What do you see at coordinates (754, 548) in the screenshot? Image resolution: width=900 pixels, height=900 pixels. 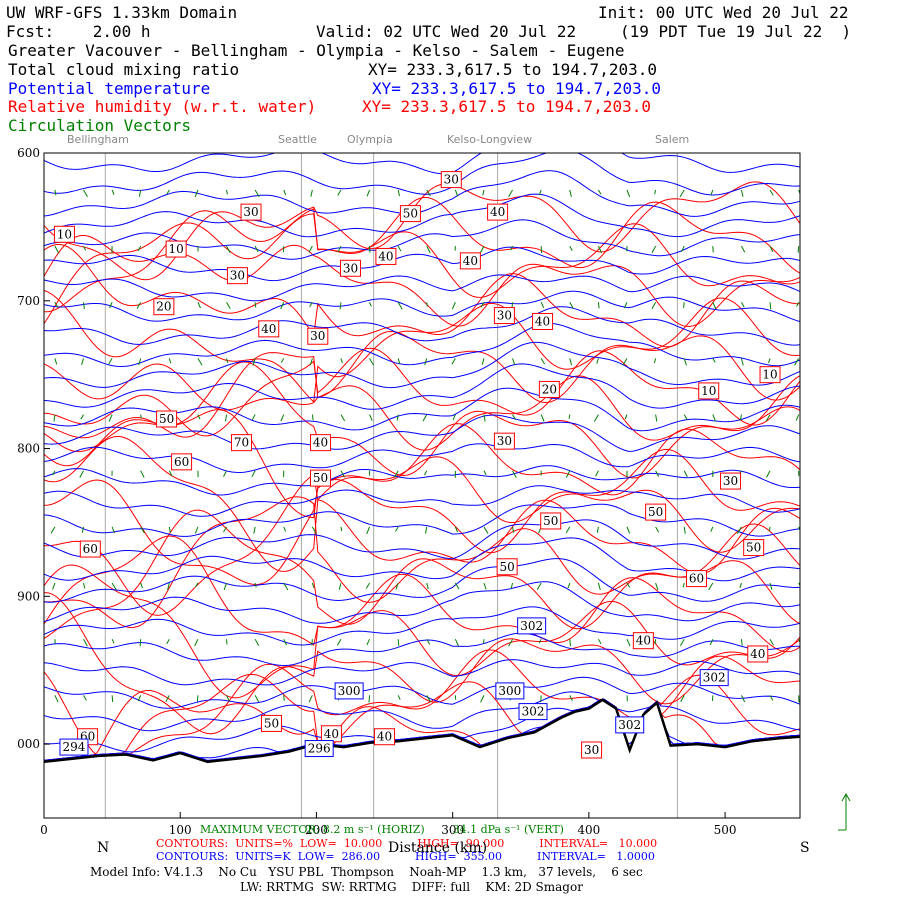 I see `rh-label-28: 50` at bounding box center [754, 548].